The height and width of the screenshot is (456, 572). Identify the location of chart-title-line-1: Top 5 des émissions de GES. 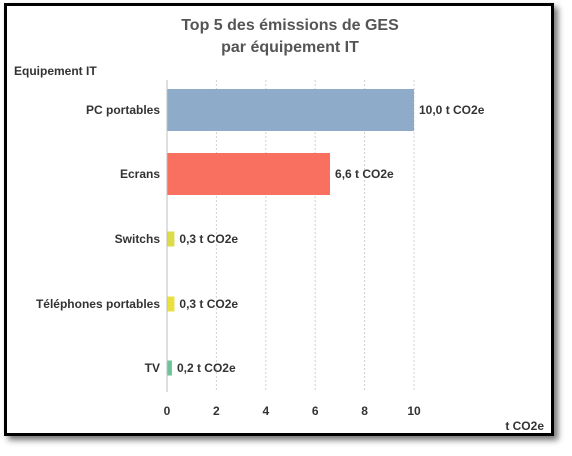
(290, 25).